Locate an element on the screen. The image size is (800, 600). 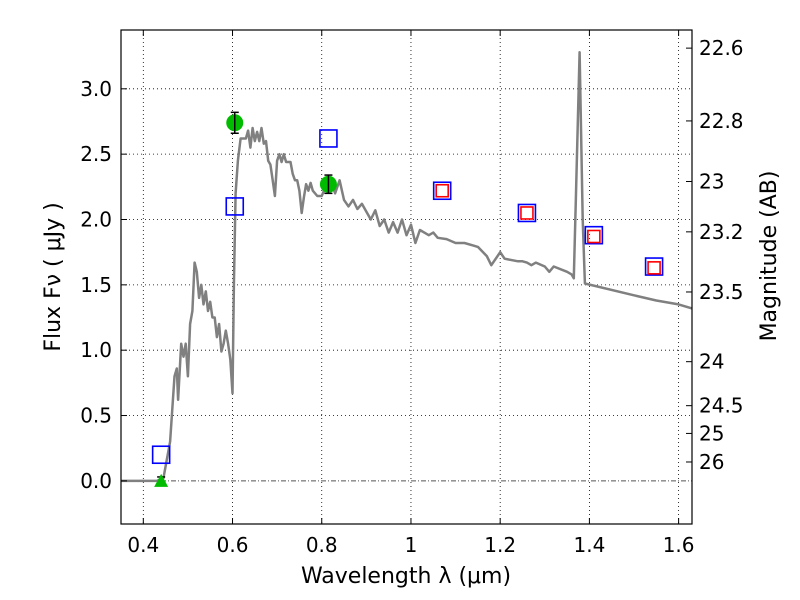
y-tick-label-1: 0.5 is located at coordinates (96, 416).